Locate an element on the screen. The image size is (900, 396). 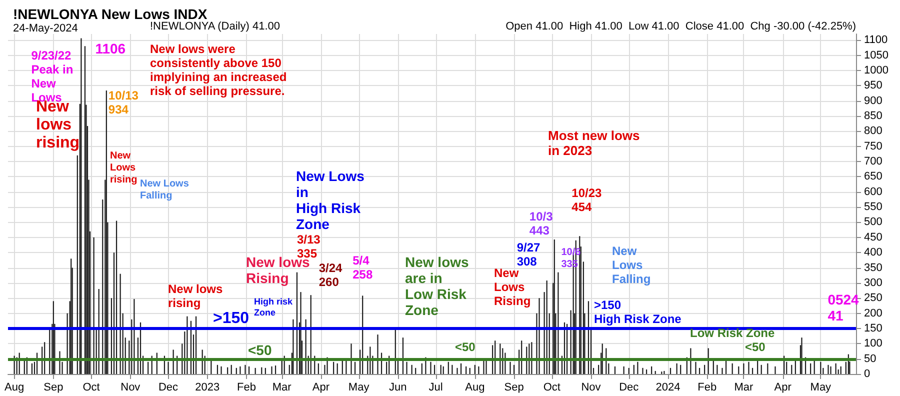
annotation: 10/3 443 is located at coordinates (541, 224).